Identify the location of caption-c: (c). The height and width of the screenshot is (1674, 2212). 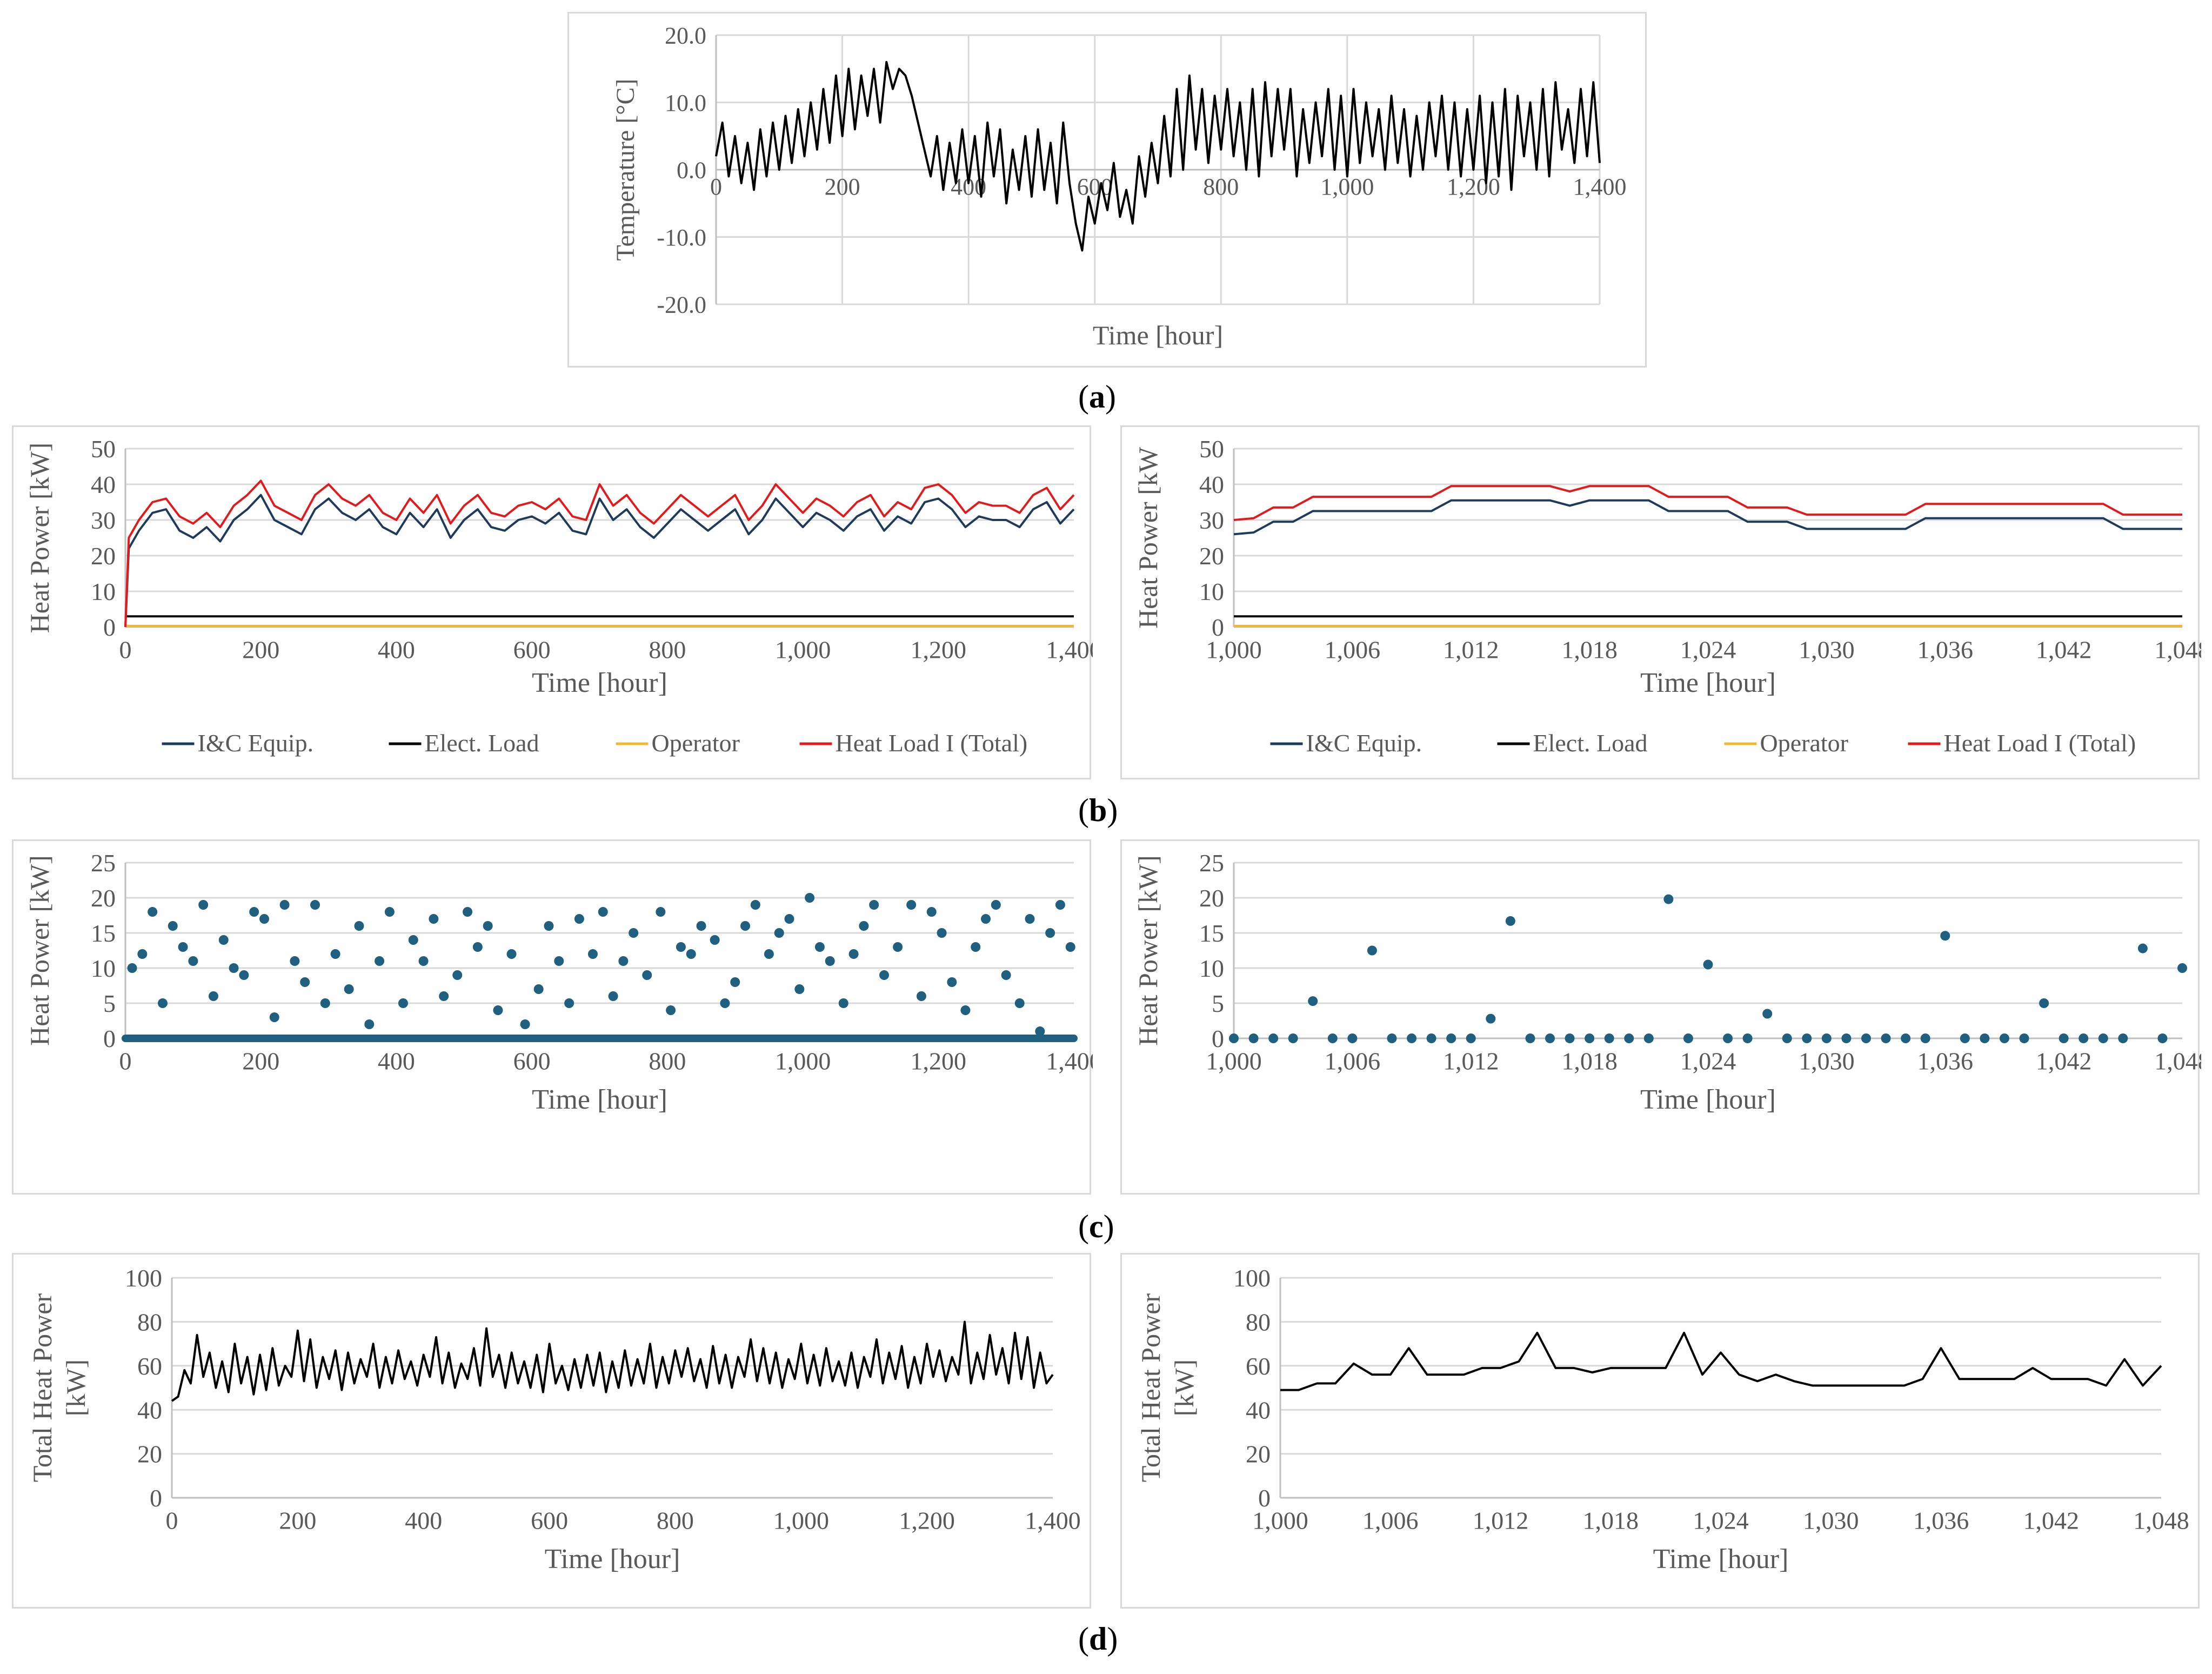
(1096, 1226).